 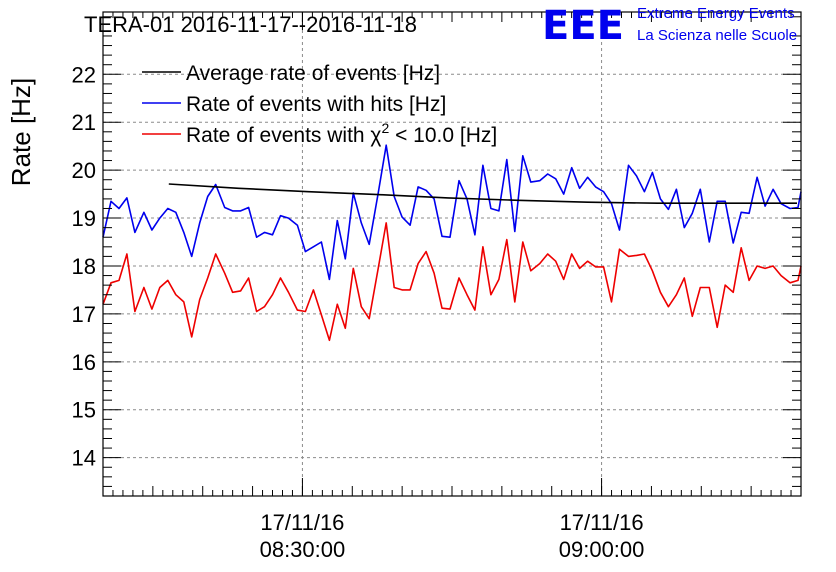 What do you see at coordinates (250, 24) in the screenshot?
I see `chart-title: TERA-01 2016-11-17--2016-11-18` at bounding box center [250, 24].